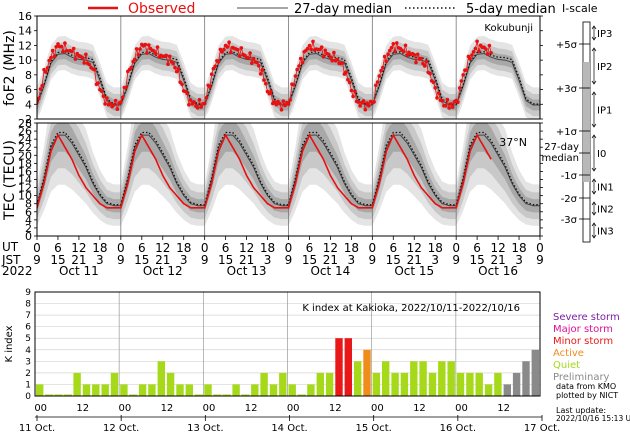 The height and width of the screenshot is (434, 630). I want to click on kindex-ylabel: K index, so click(9, 343).